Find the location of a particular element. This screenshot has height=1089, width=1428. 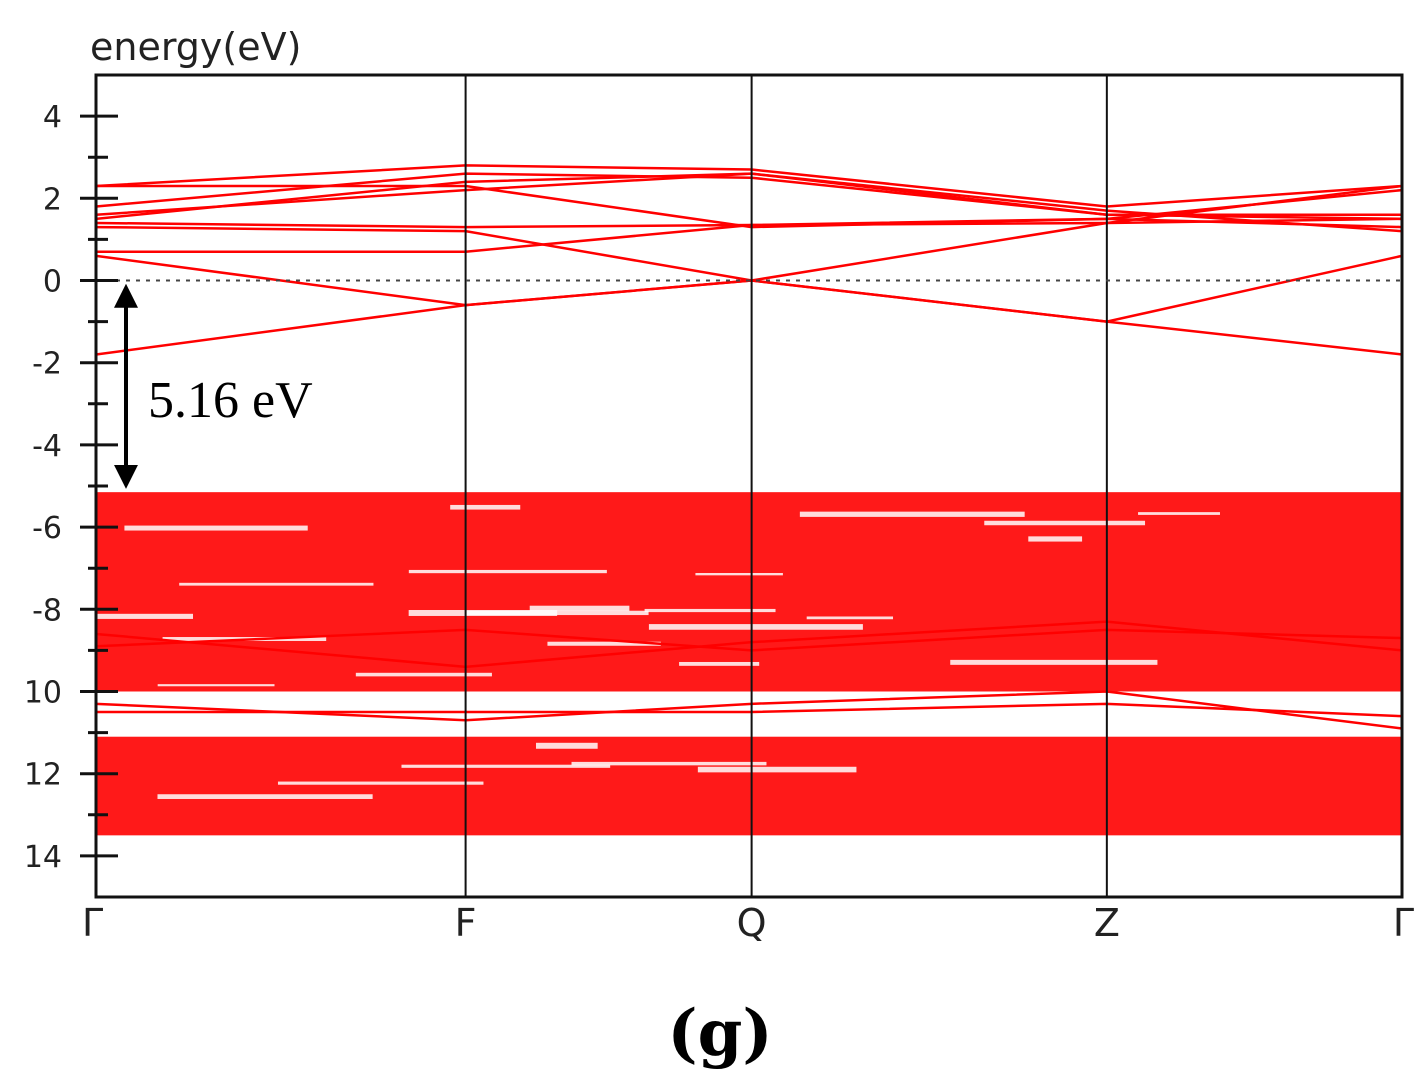

y-tick-label: -8 is located at coordinates (47, 610).